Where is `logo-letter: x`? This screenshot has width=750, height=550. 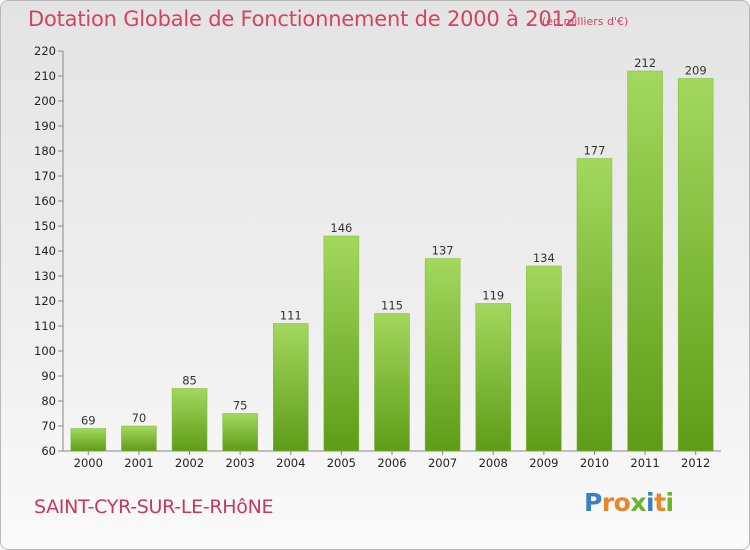
logo-letter: x is located at coordinates (638, 502).